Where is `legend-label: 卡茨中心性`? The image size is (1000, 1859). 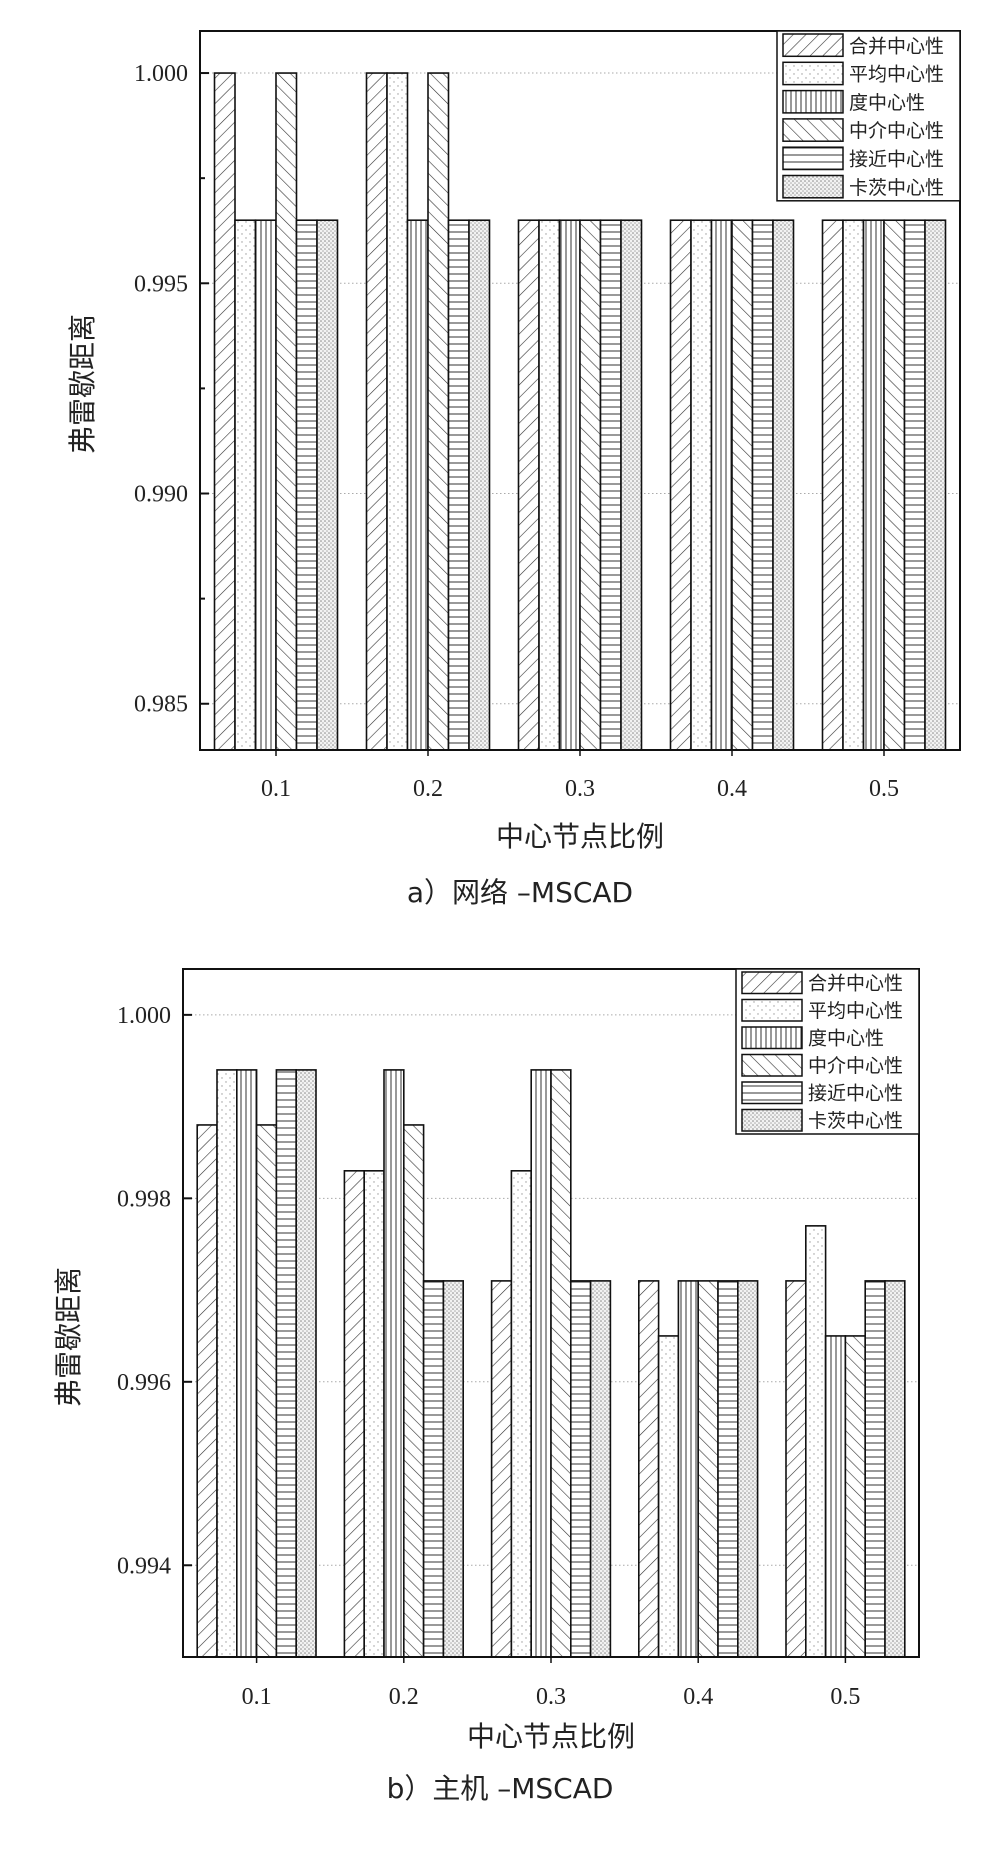 legend-label: 卡茨中心性 is located at coordinates (896, 188).